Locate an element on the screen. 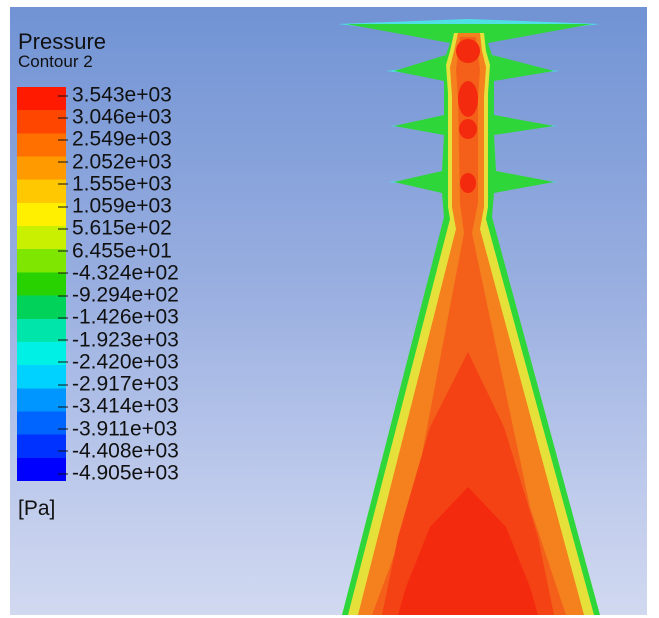 This screenshot has width=659, height=618. colorbar is located at coordinates (41, 284).